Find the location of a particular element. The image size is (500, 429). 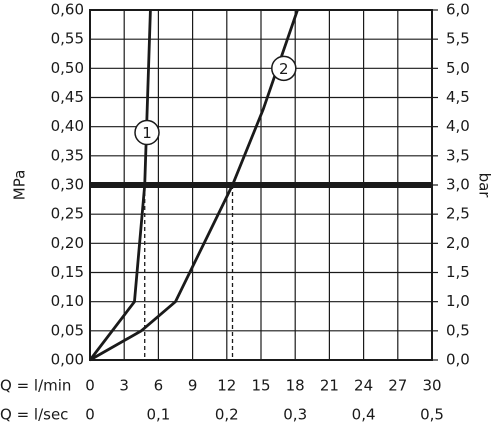

y-tick-label: 0,25 is located at coordinates (67, 214).